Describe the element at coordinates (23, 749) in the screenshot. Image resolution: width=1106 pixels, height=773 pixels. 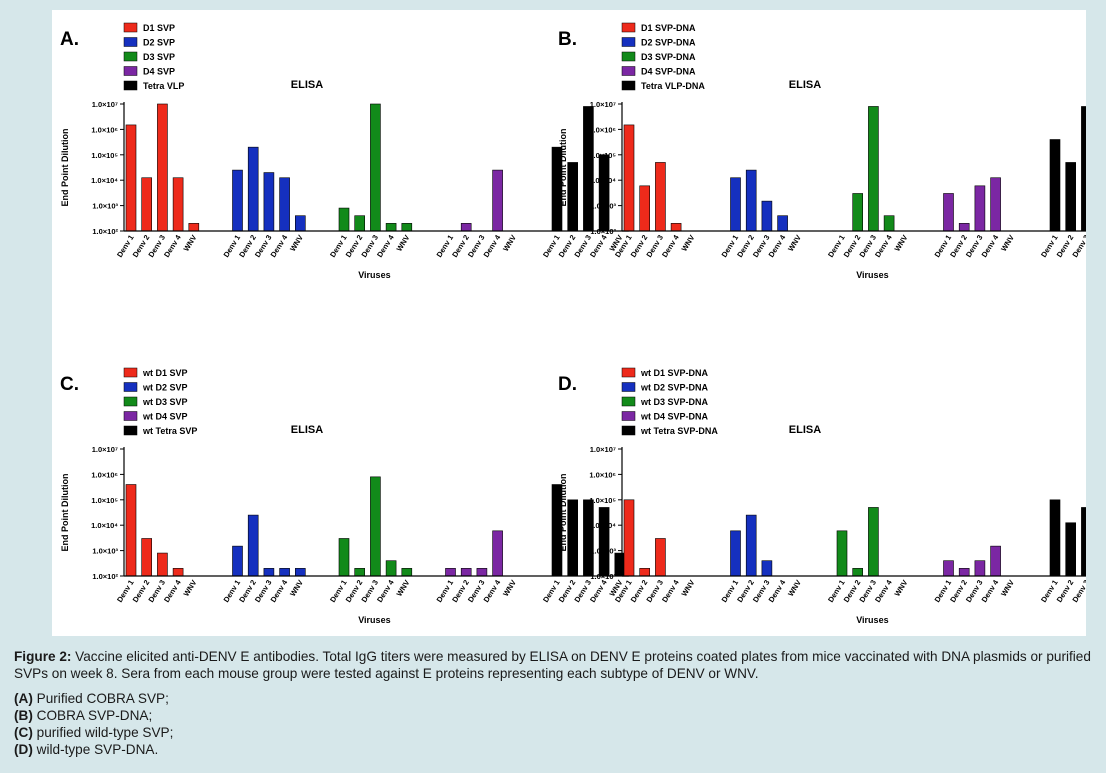
I see `caption-item-label: (D)` at that location.